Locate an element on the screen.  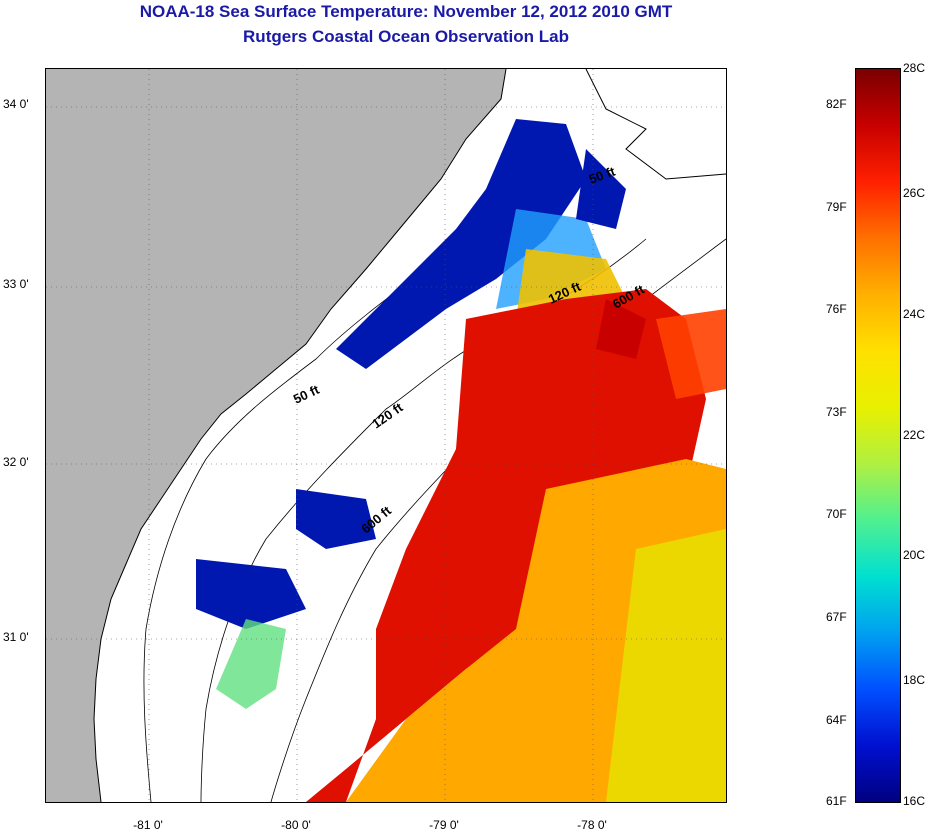
lon-tick-label: -80 0' is located at coordinates (296, 825).